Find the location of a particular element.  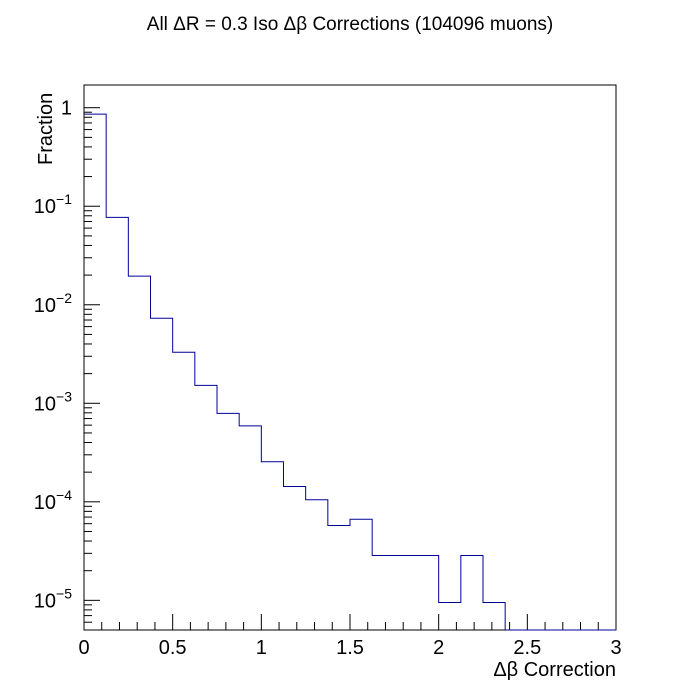

y-tick-label: 10⁻⁴ is located at coordinates (53, 500).